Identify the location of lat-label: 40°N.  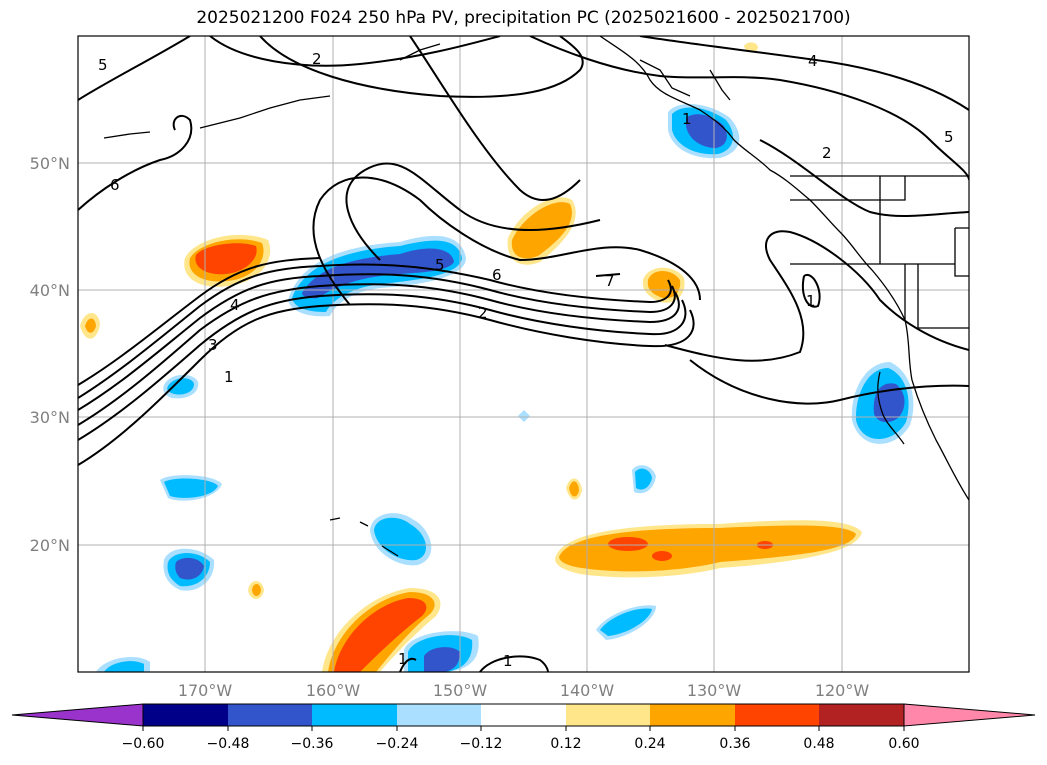
(50, 290).